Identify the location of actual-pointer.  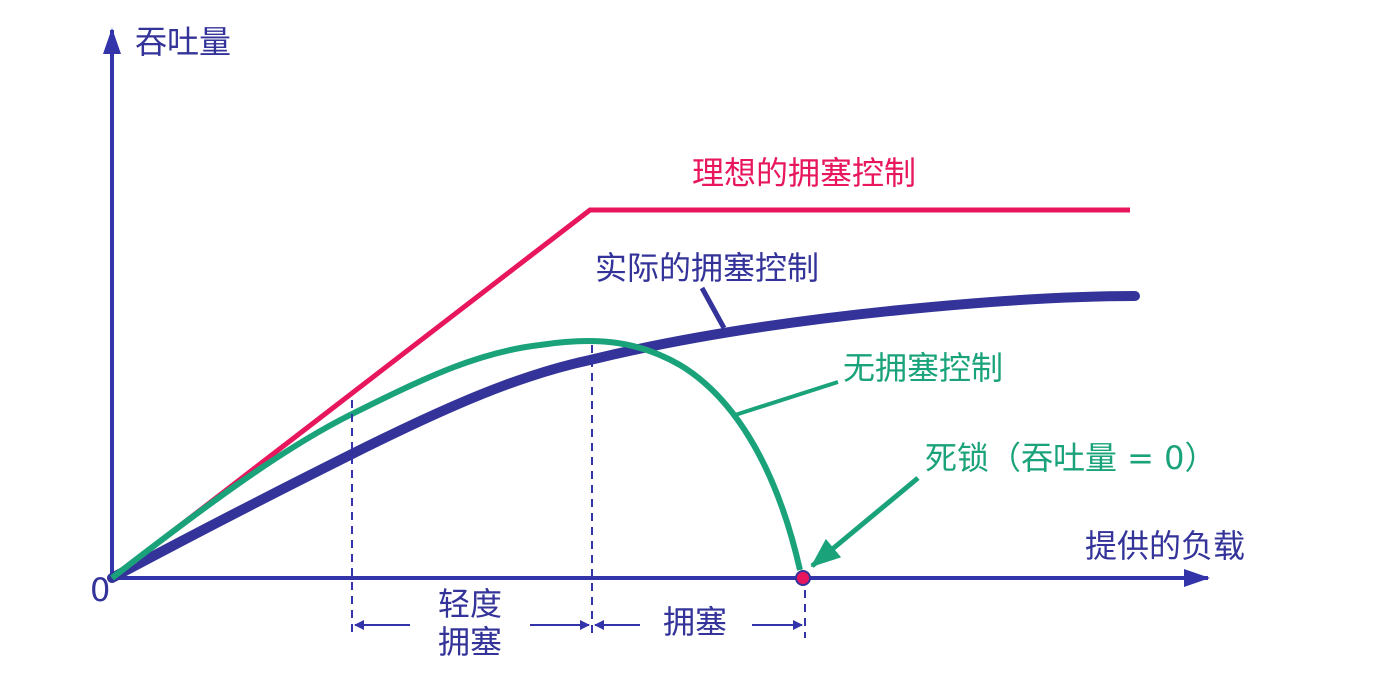
(713, 308).